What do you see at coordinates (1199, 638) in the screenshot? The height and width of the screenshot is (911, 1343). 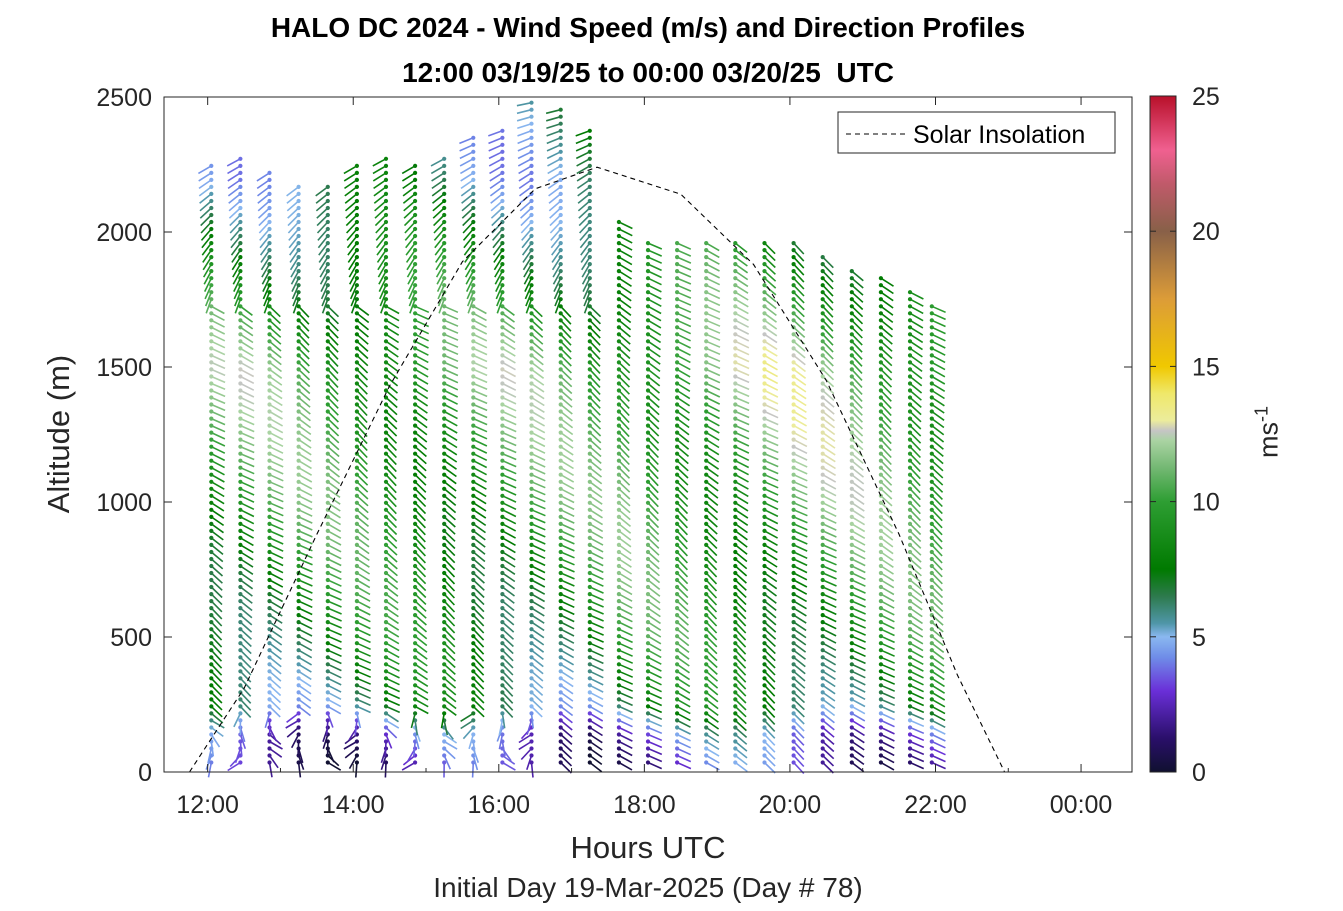 I see `colorbar-tick-label: 5` at bounding box center [1199, 638].